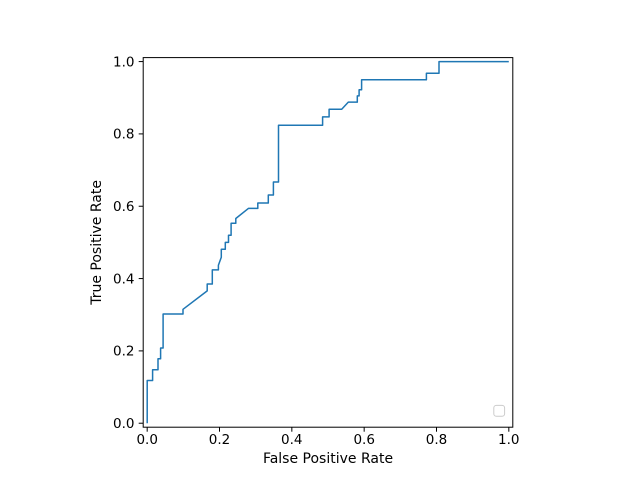 This screenshot has width=640, height=480. What do you see at coordinates (219, 440) in the screenshot?
I see `x-tick-label-1: 0.2` at bounding box center [219, 440].